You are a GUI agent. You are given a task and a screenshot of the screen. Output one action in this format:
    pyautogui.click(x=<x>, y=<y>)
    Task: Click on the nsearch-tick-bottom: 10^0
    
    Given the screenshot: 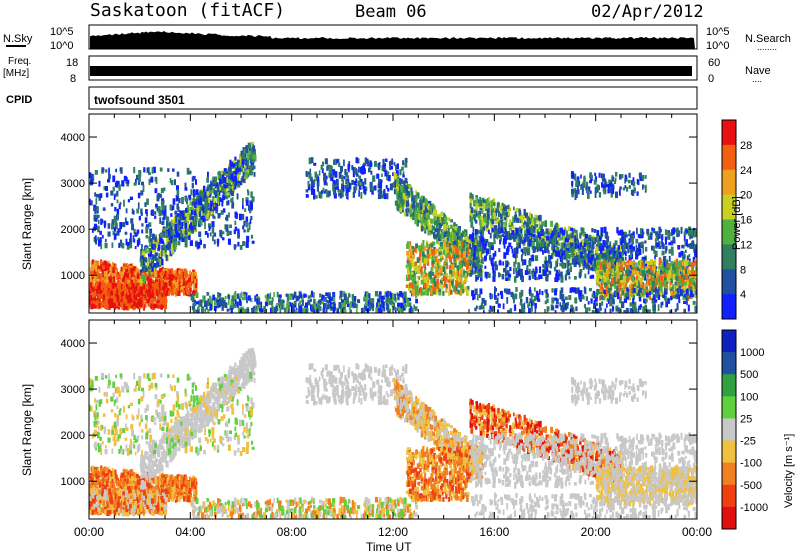 What is the action you would take?
    pyautogui.click(x=718, y=46)
    